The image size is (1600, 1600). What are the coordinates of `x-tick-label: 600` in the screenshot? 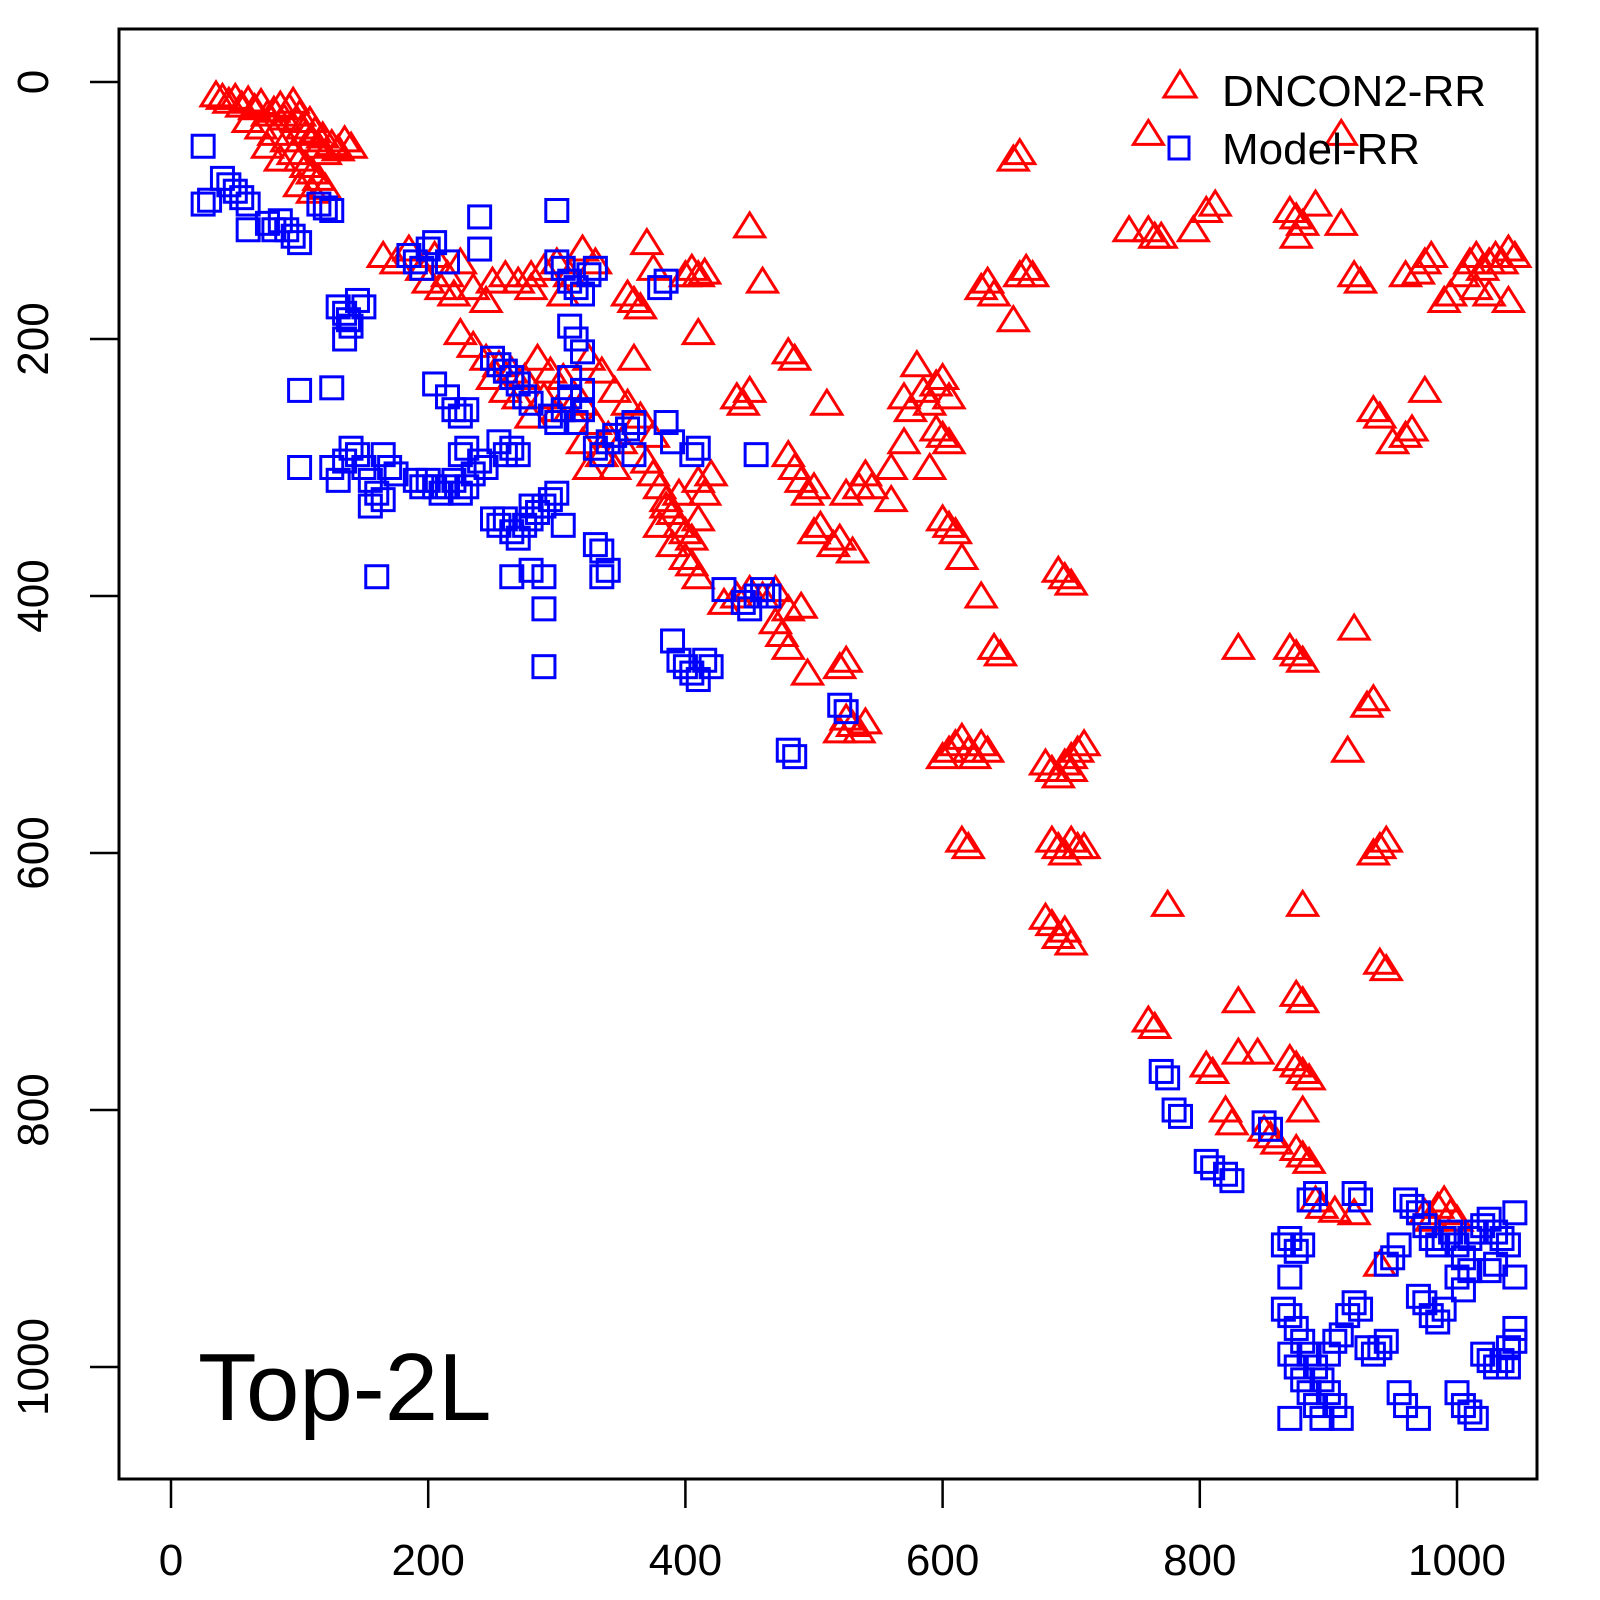 It's located at (942, 1560).